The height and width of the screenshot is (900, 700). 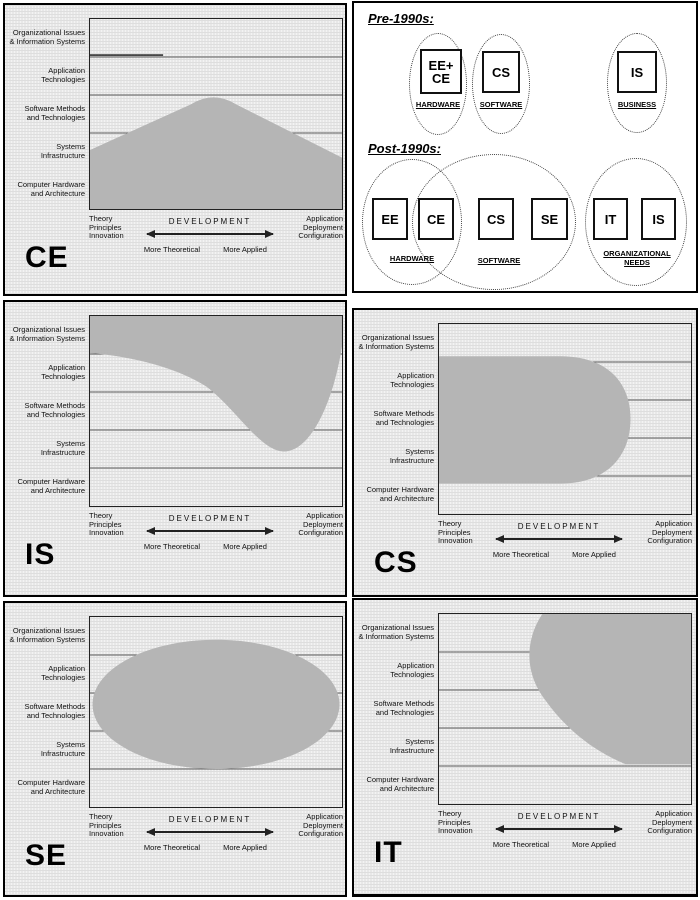 What do you see at coordinates (216, 704) in the screenshot?
I see `se-coverage-shape` at bounding box center [216, 704].